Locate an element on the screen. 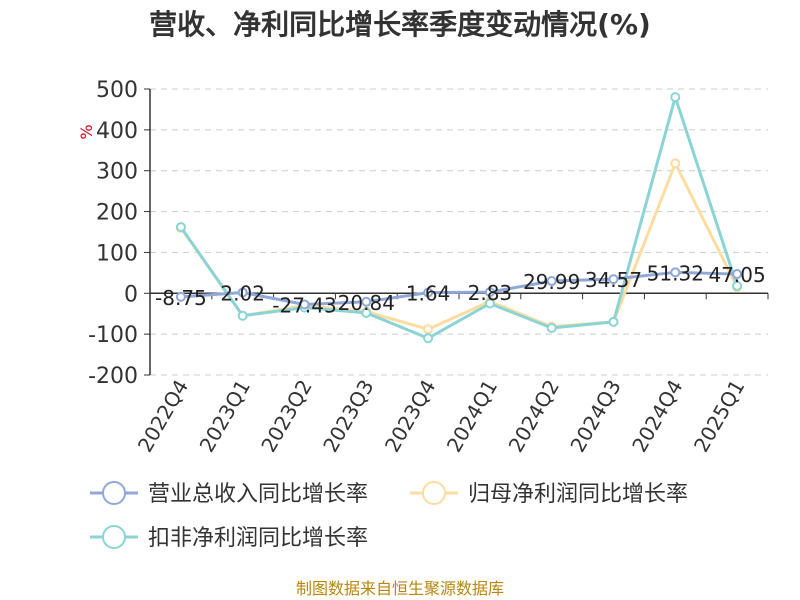  y-tick-label: -100 is located at coordinates (113, 335).